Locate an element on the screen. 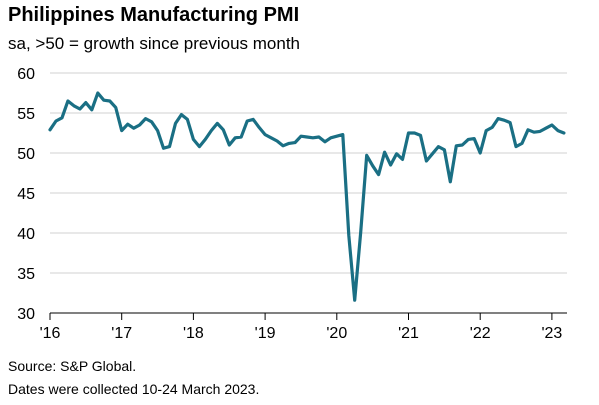  x-axis-labels: '16 '17 '18 '19 '20 '21 '22 '23 is located at coordinates (301, 333).